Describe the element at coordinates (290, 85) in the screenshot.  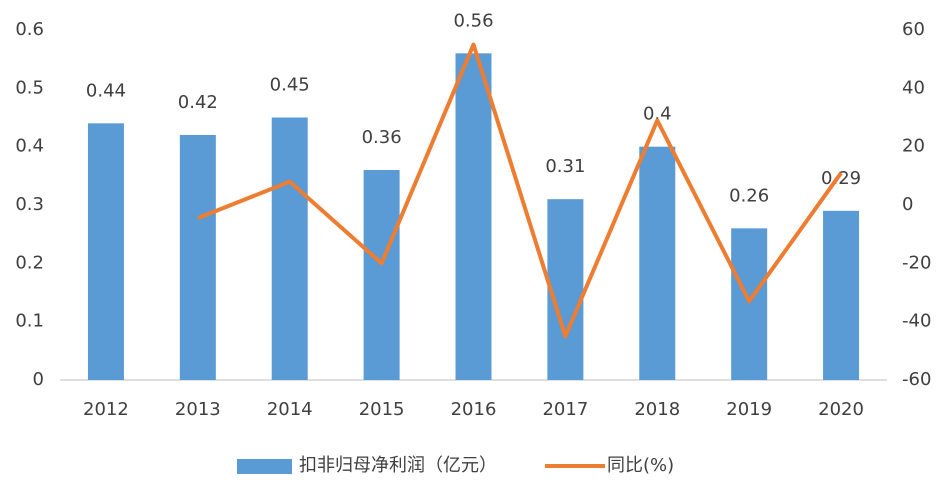
I see `data-label: 0.45` at that location.